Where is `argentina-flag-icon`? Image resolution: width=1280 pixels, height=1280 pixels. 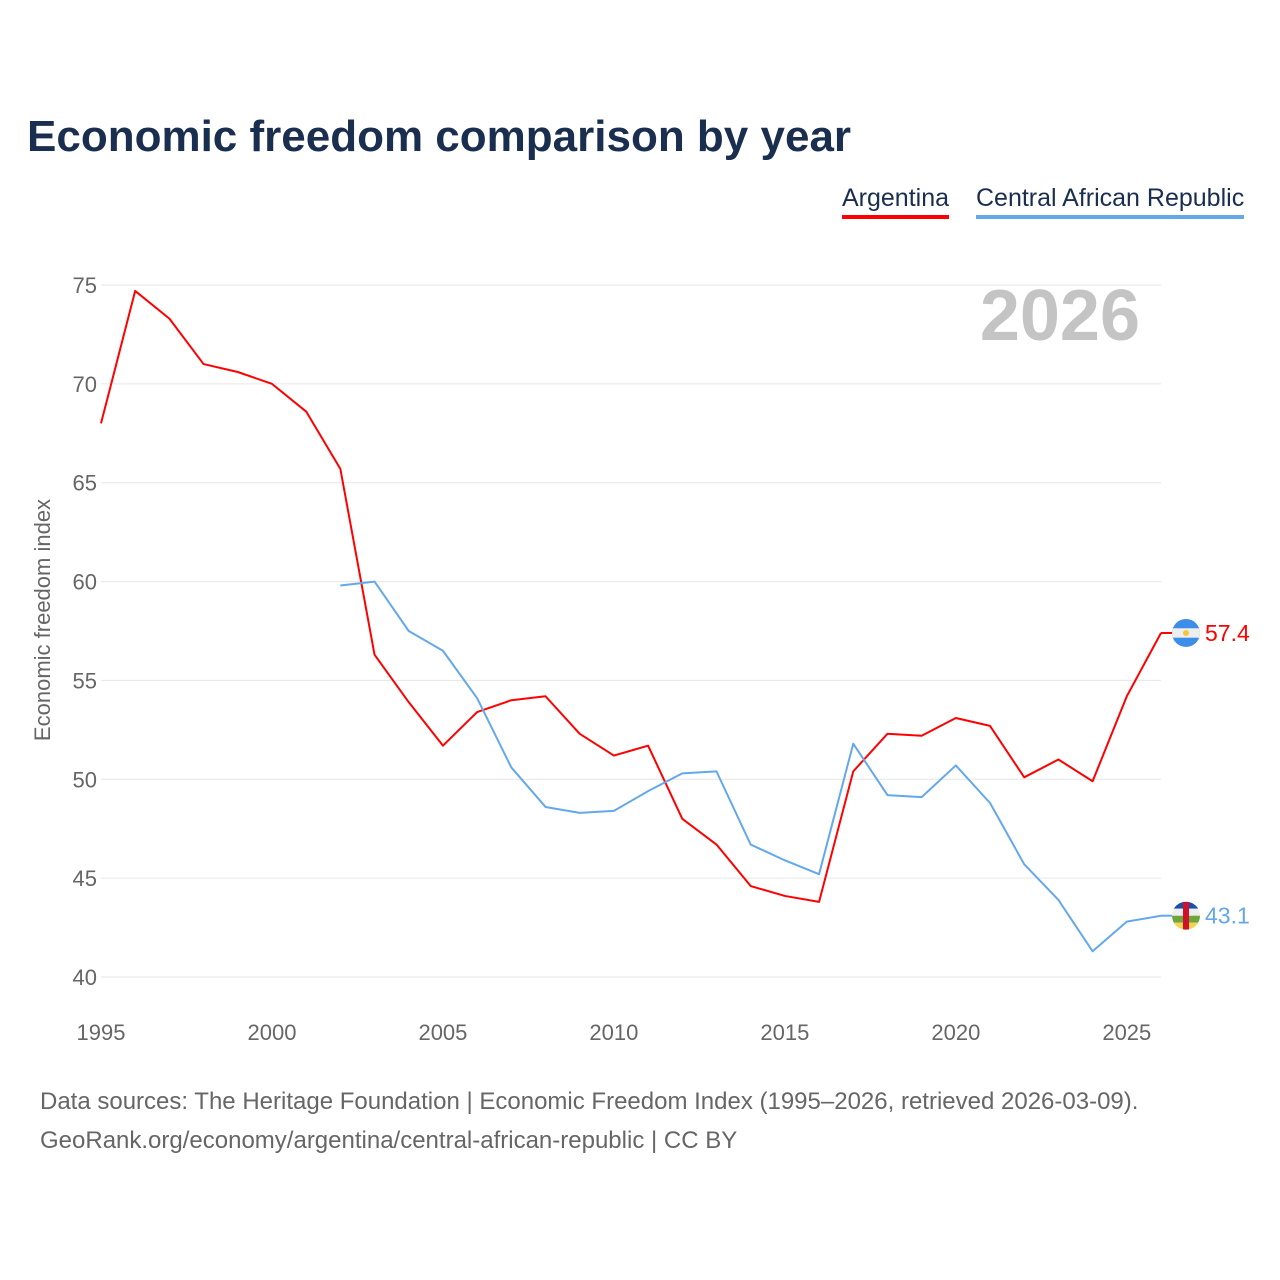
argentina-flag-icon is located at coordinates (1186, 632).